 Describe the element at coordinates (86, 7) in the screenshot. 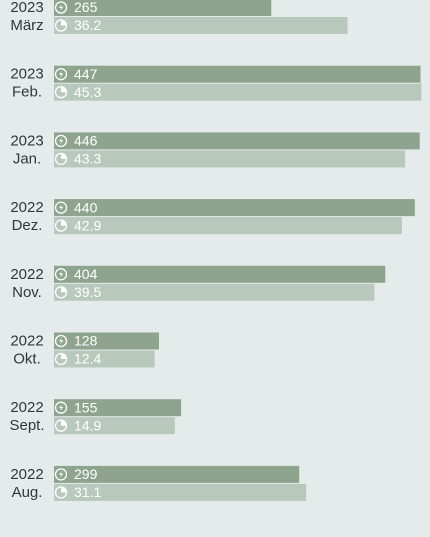

I see `value-label: 265` at that location.